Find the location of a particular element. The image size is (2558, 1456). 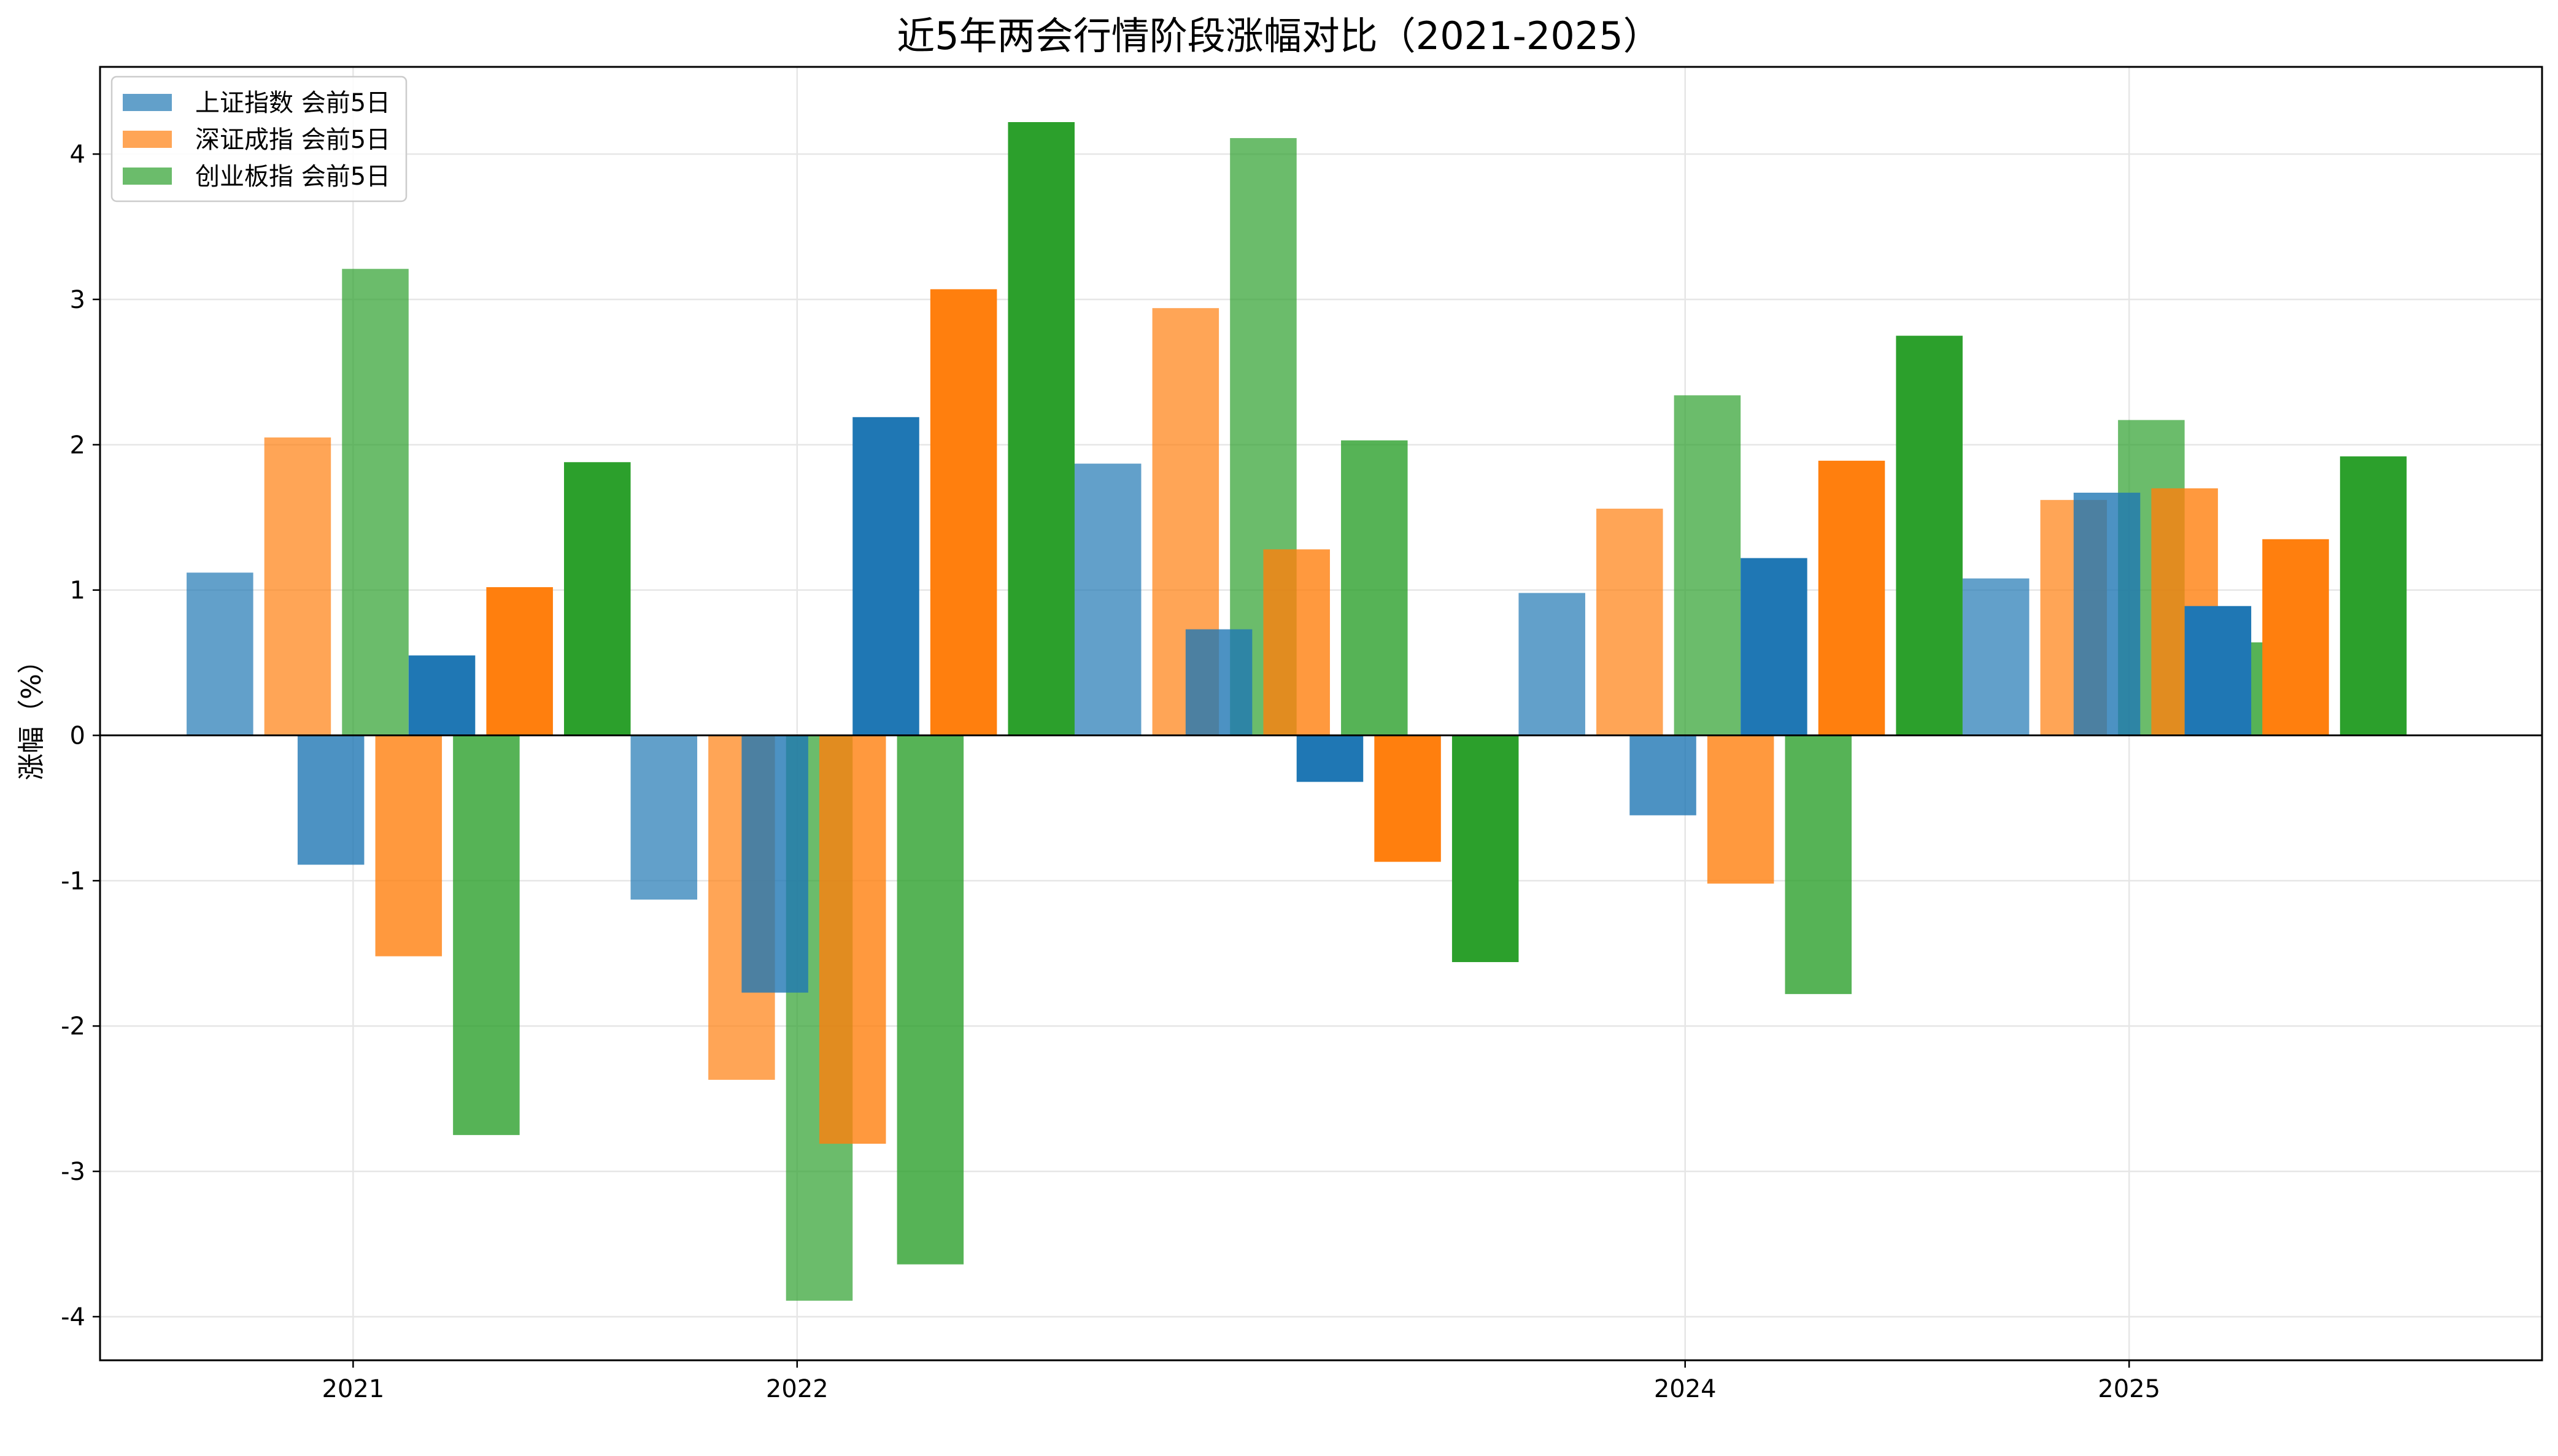

y-tick-label: -4 is located at coordinates (73, 1317).